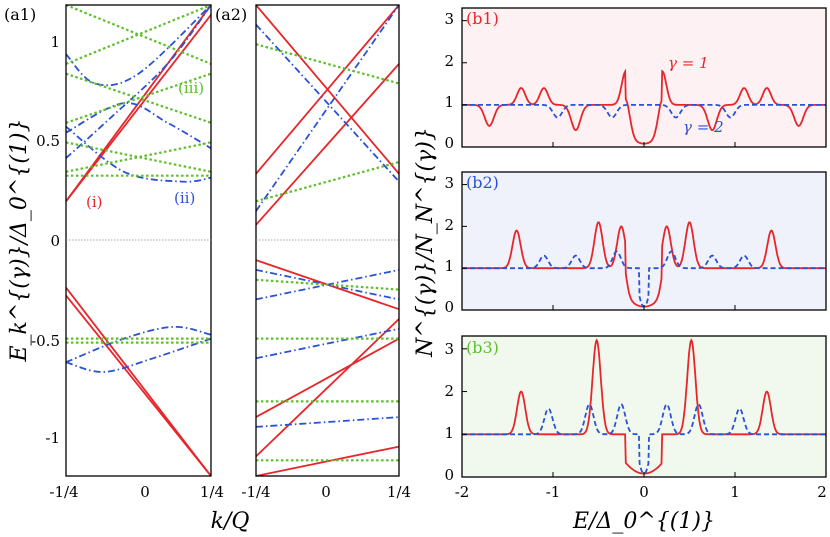  What do you see at coordinates (48, 141) in the screenshot?
I see `a-ytick-0.5: 0.5` at bounding box center [48, 141].